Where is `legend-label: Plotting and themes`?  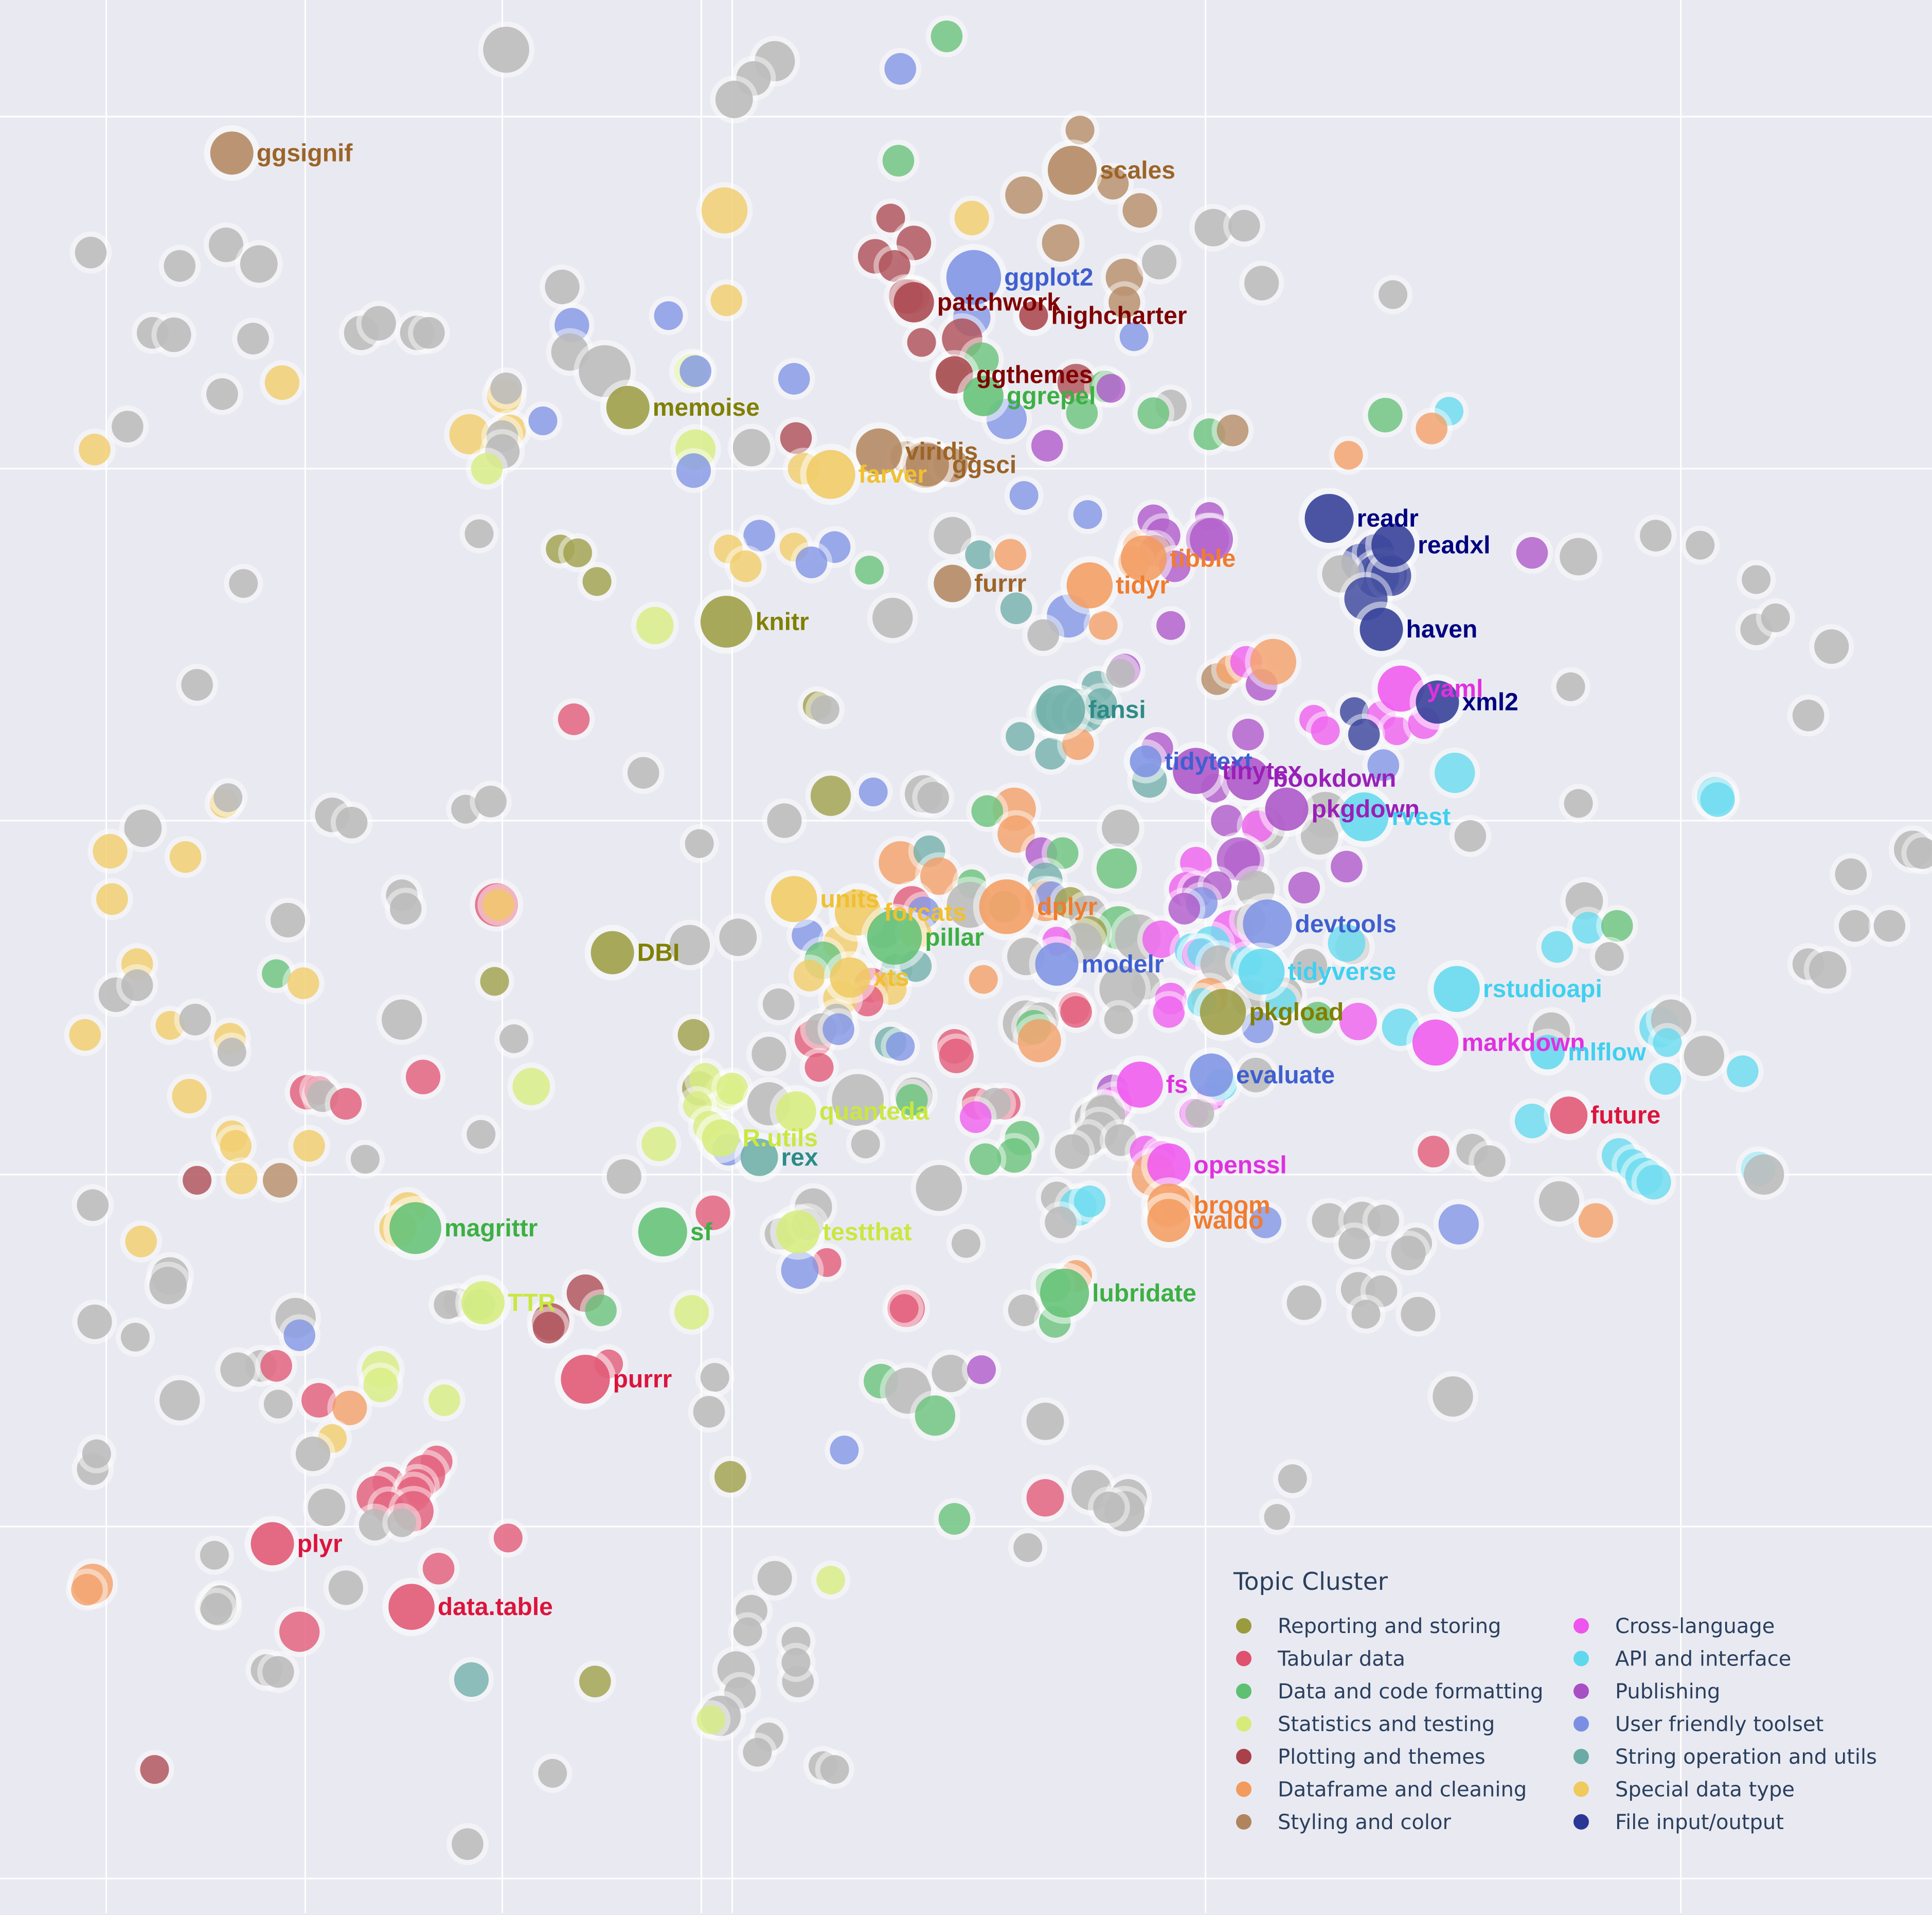 legend-label: Plotting and themes is located at coordinates (1382, 1757).